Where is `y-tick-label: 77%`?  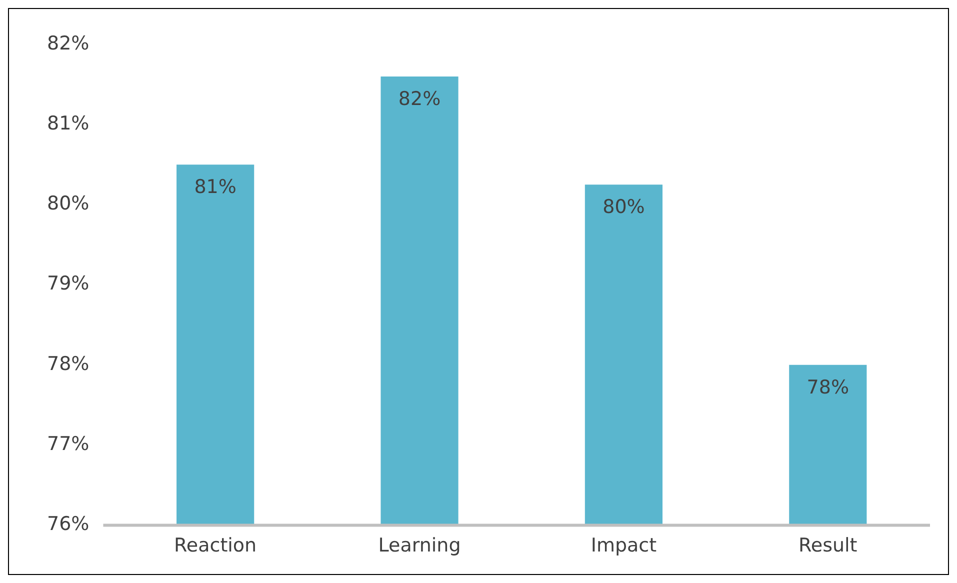 y-tick-label: 77% is located at coordinates (68, 444).